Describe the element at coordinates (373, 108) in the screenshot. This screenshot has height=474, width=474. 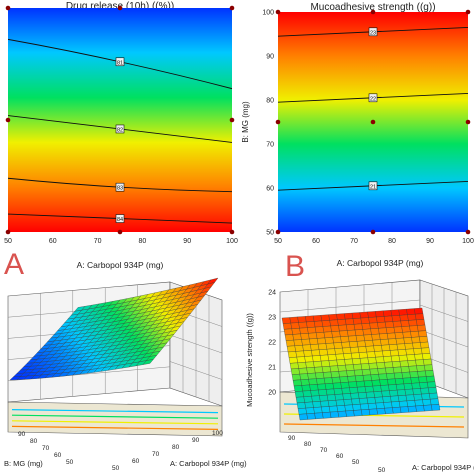
I see `panel-b-contour-lines: 23 22 21` at that location.